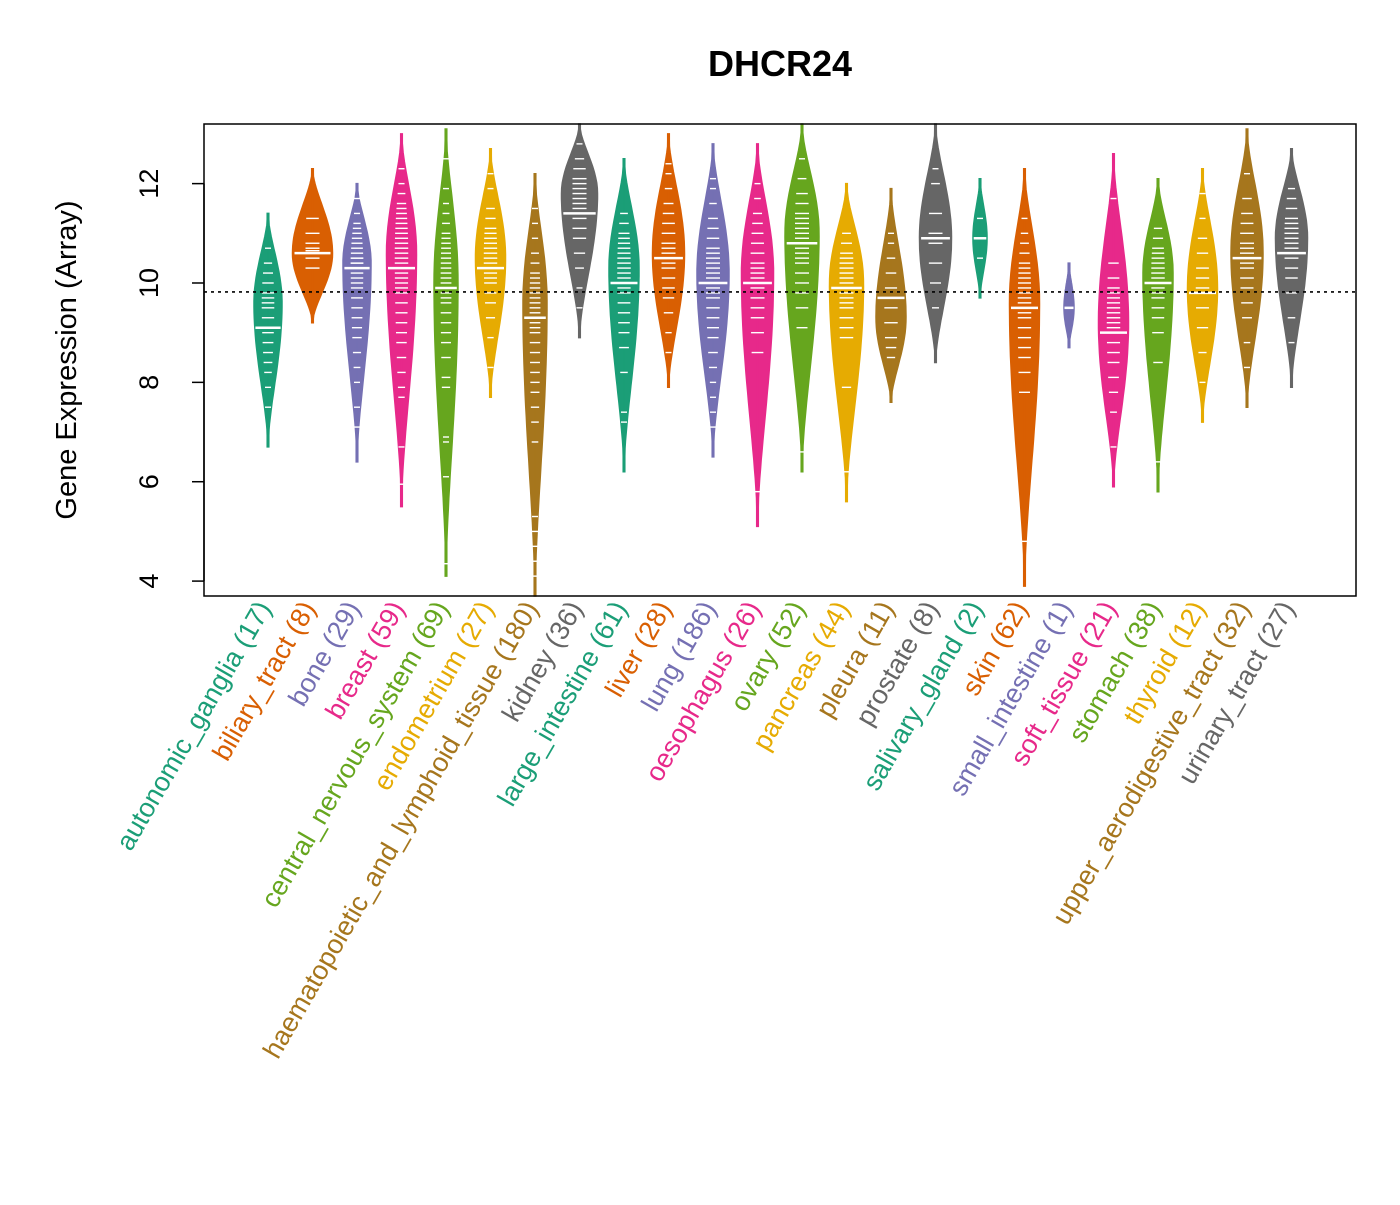 This screenshot has width=1400, height=1205. Describe the element at coordinates (935, 243) in the screenshot. I see `violin-prostate` at that location.